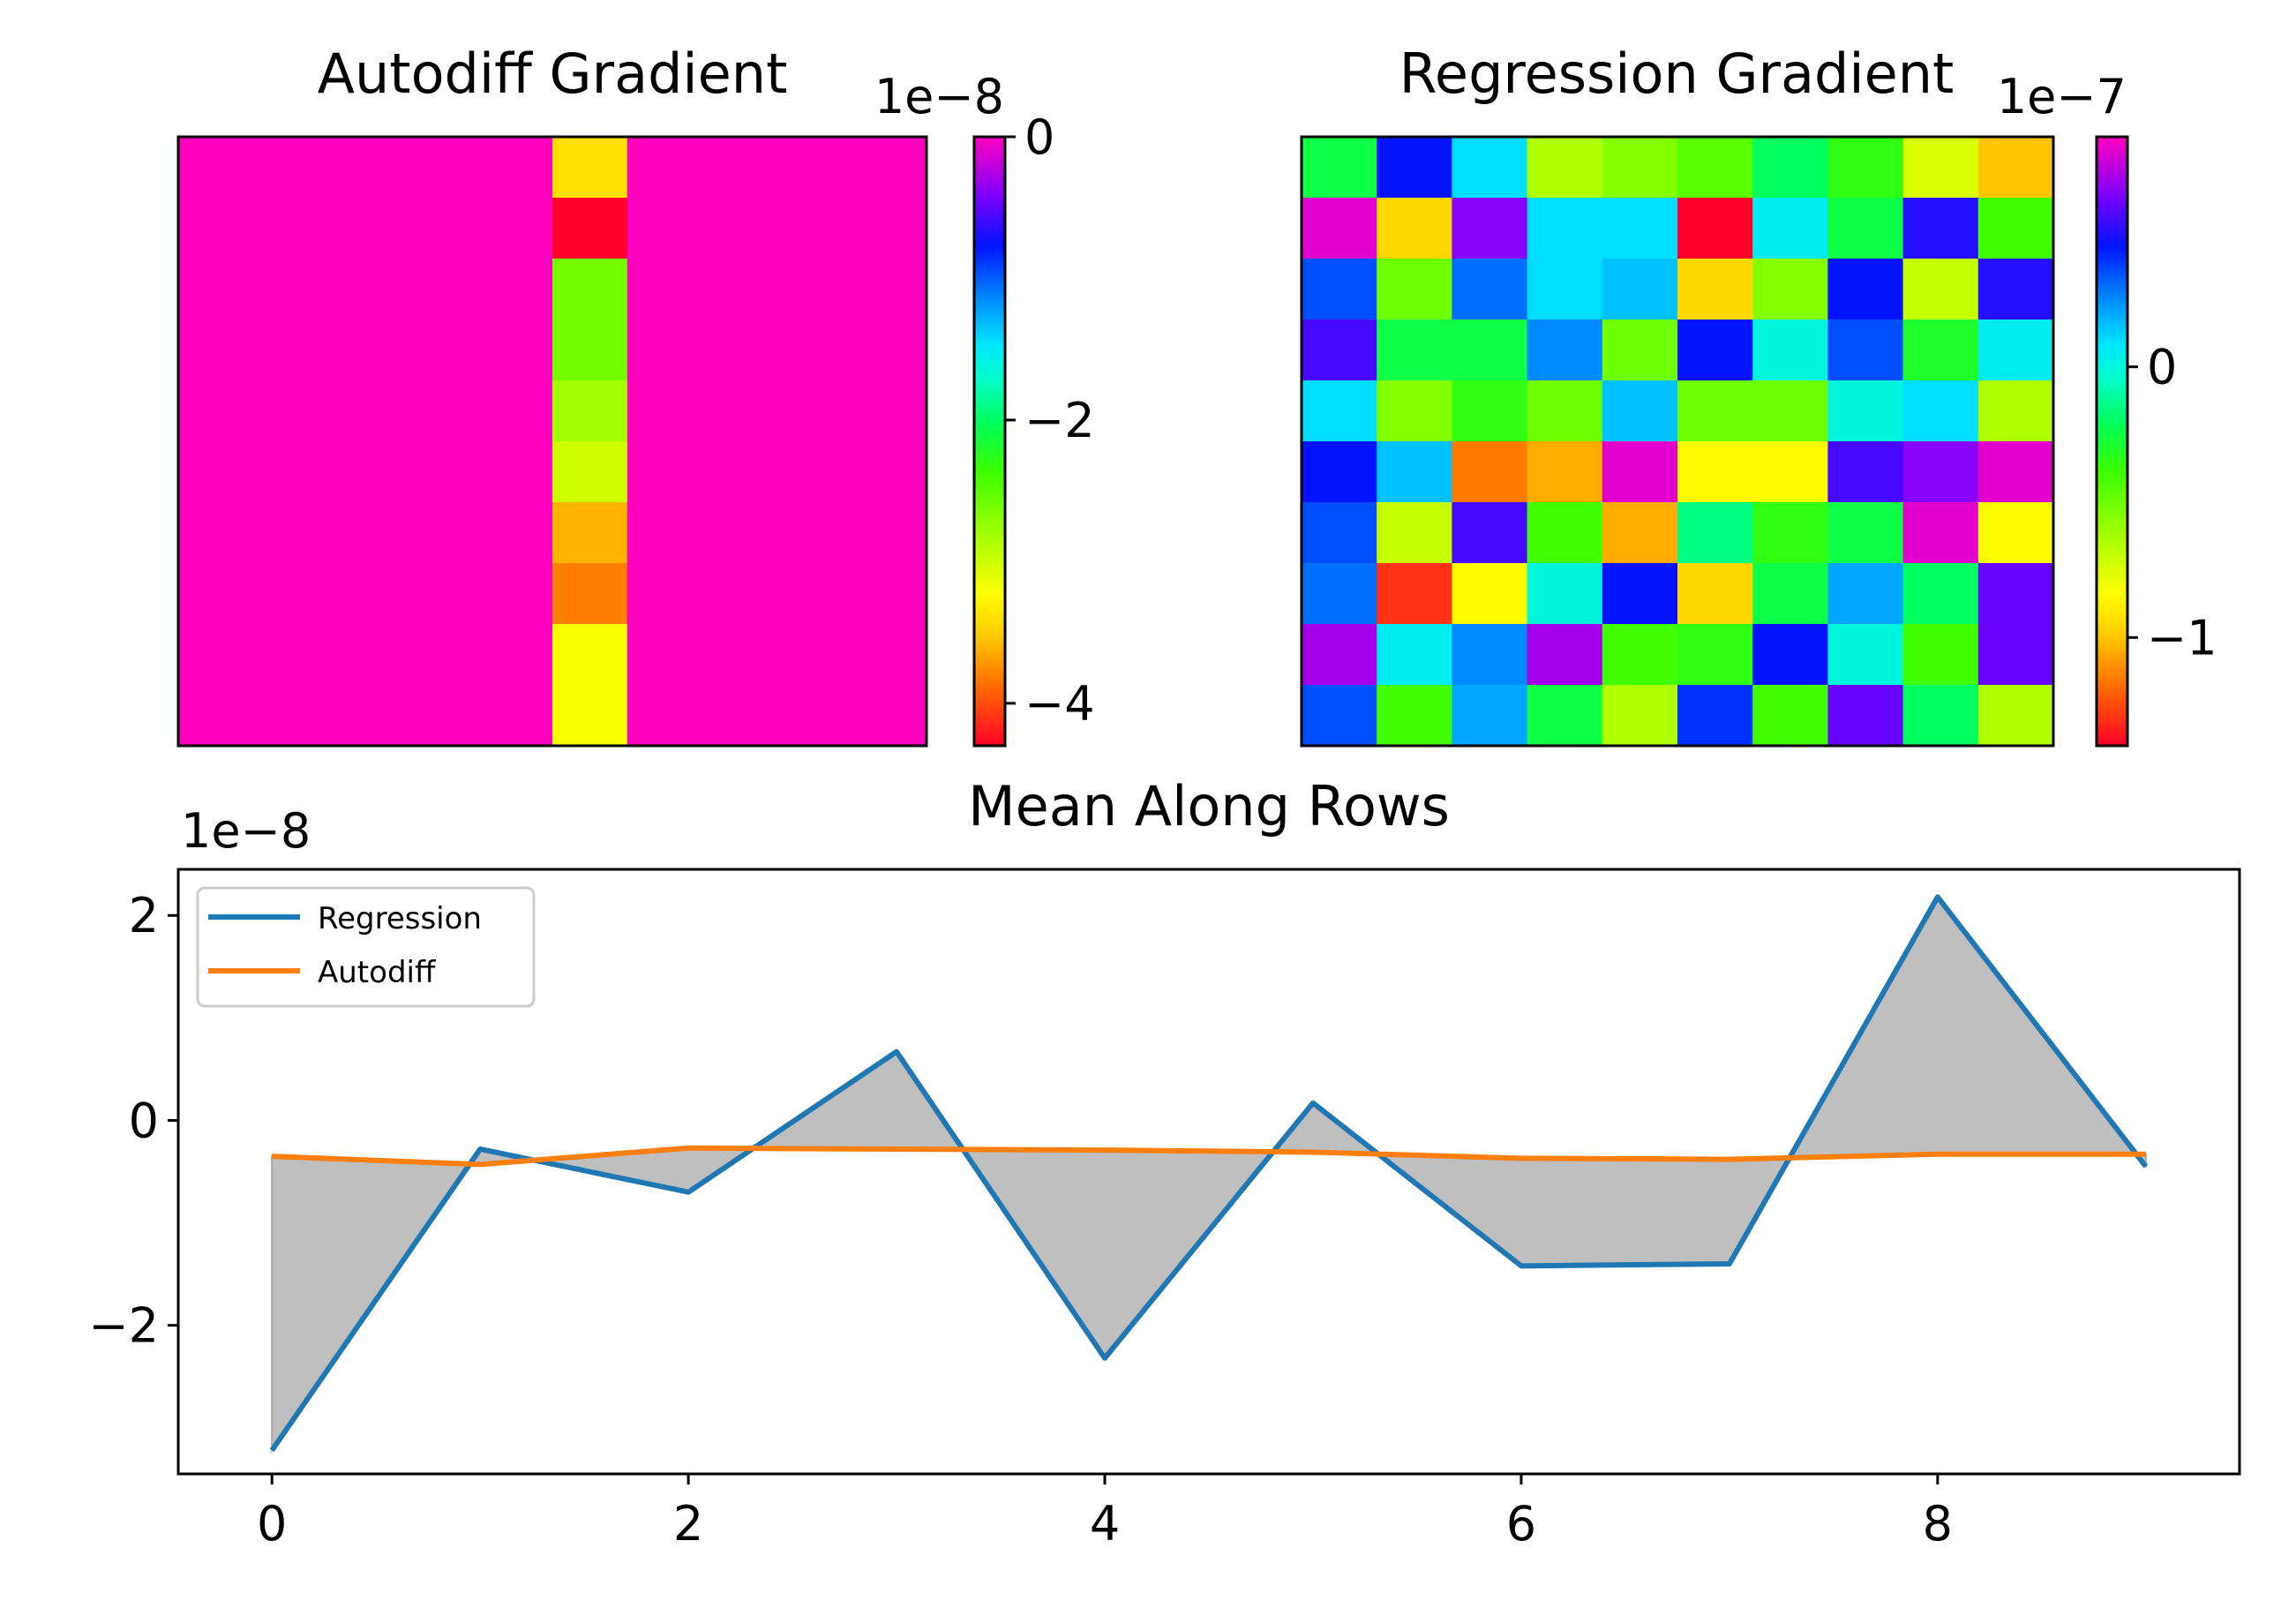 This screenshot has width=2296, height=1616. What do you see at coordinates (1490, 168) in the screenshot?
I see `regression-cell-r0-c2` at bounding box center [1490, 168].